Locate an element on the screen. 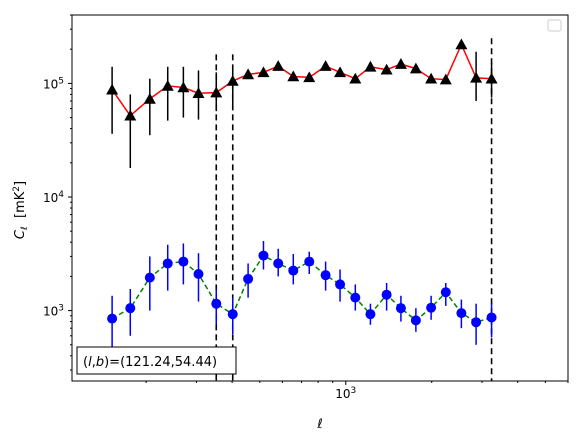  coordinate-annotation: (l,b)=(121.24,54.44) is located at coordinates (156, 360).